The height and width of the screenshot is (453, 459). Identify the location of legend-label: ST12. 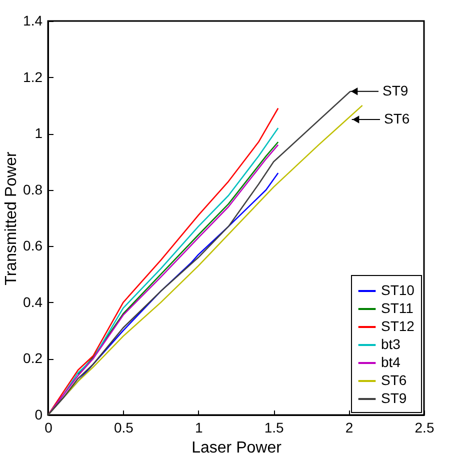
(398, 326).